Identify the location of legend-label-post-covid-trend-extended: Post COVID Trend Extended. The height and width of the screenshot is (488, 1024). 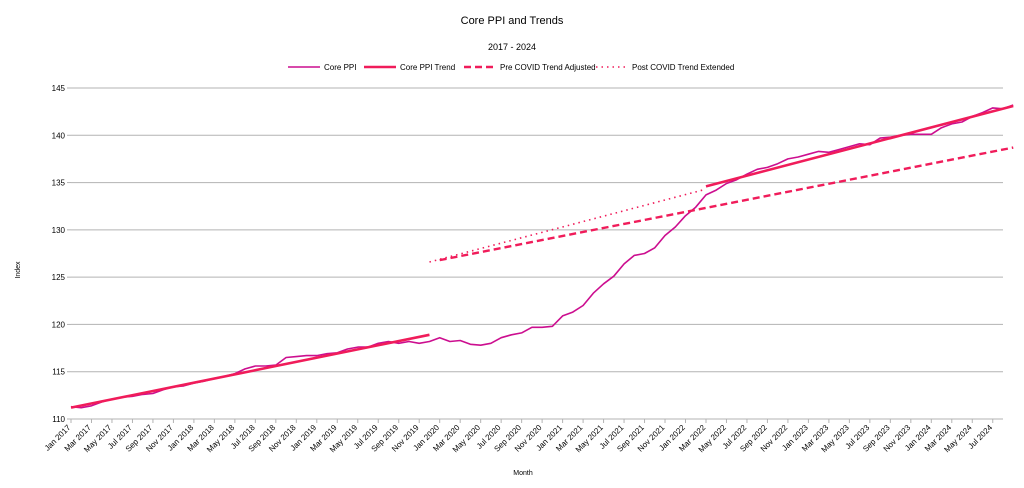
(683, 67).